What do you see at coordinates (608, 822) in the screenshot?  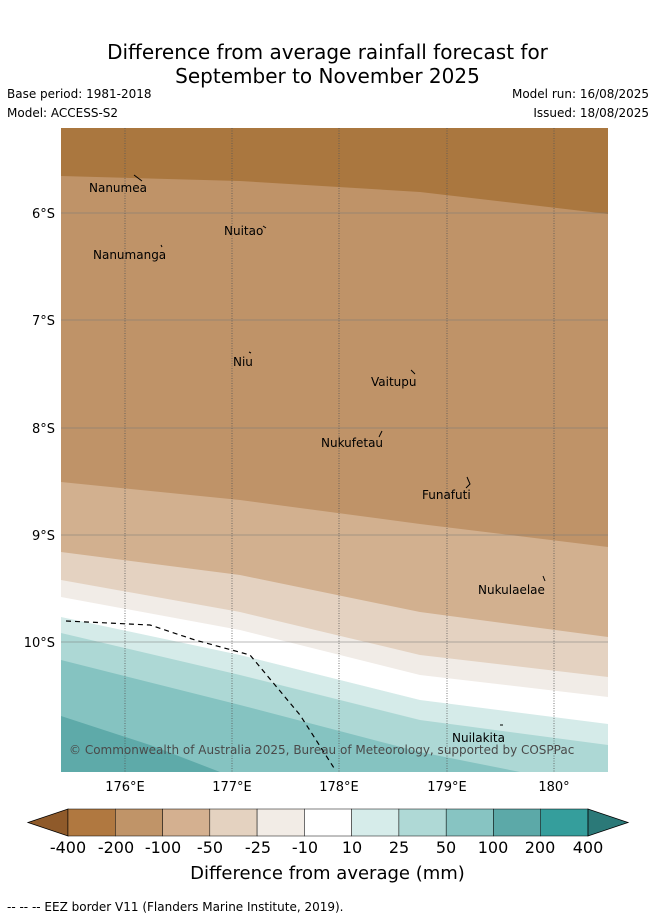 I see `colorbar-extend-high` at bounding box center [608, 822].